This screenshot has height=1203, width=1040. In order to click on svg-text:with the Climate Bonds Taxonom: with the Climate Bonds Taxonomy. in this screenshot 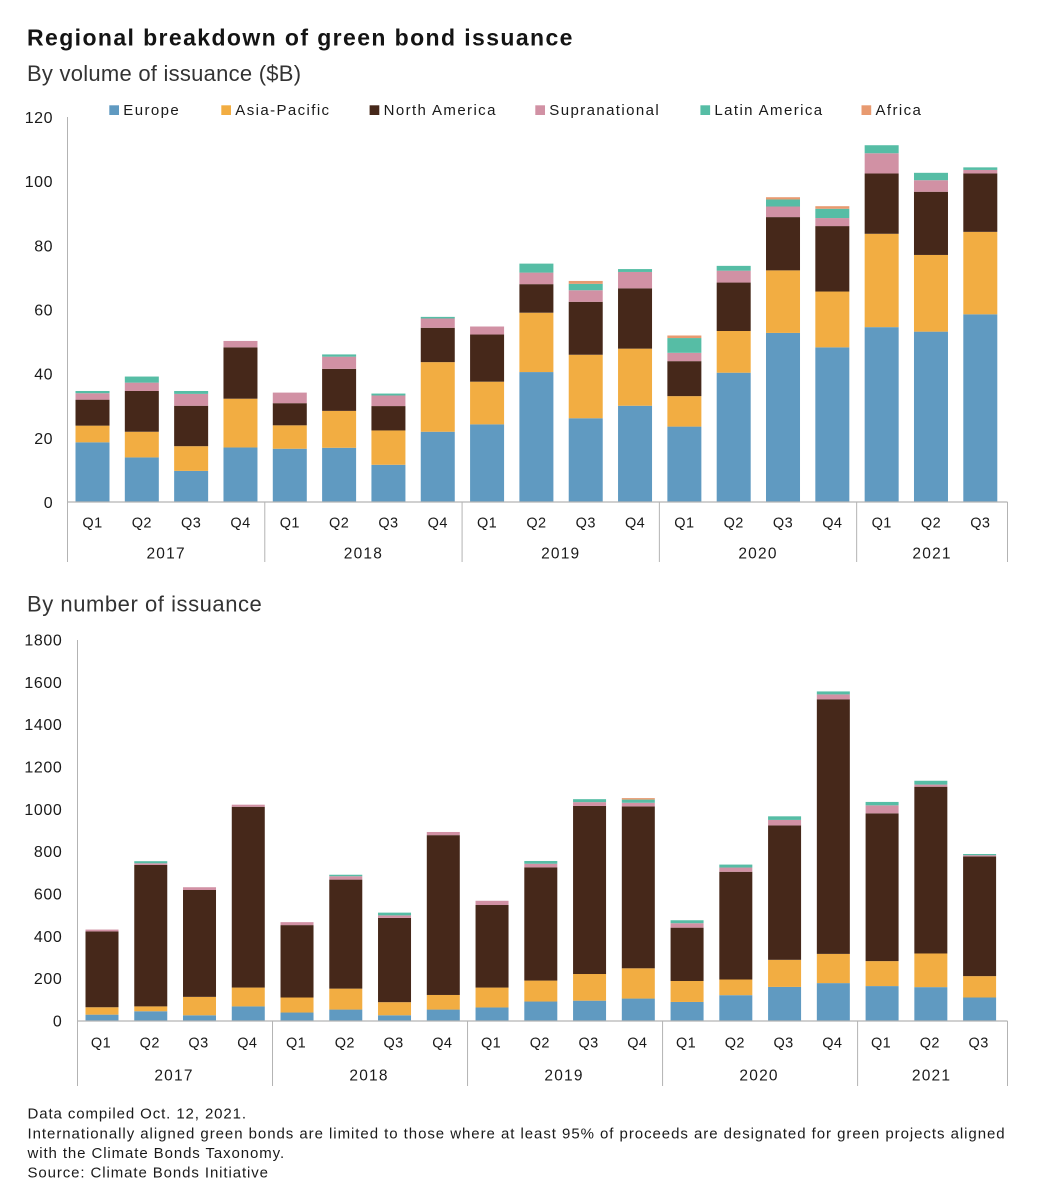, I will do `click(156, 1153)`.